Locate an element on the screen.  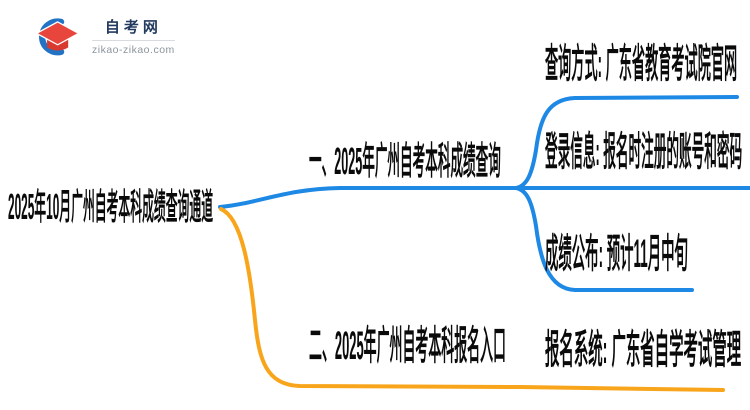
logo-title: 自考网 is located at coordinates (133, 27).